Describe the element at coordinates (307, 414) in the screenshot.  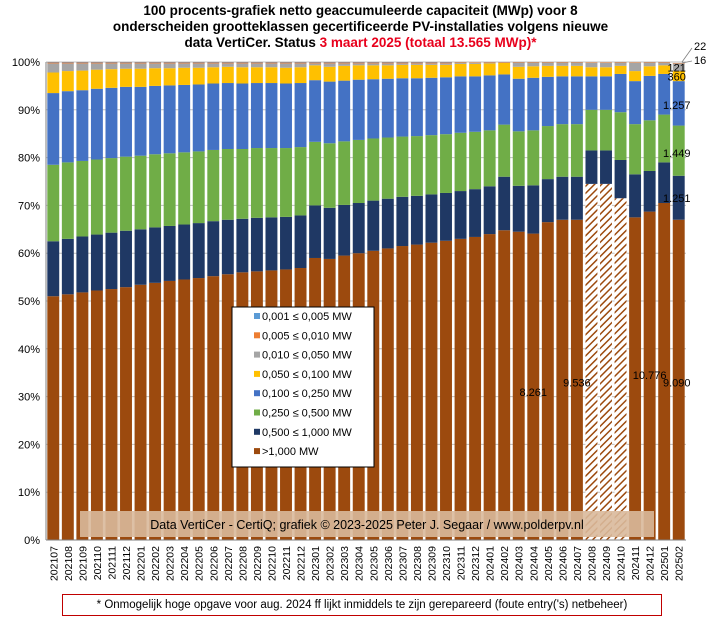
I see `legend-label: 0,250 ≤ 0,500 MW` at that location.